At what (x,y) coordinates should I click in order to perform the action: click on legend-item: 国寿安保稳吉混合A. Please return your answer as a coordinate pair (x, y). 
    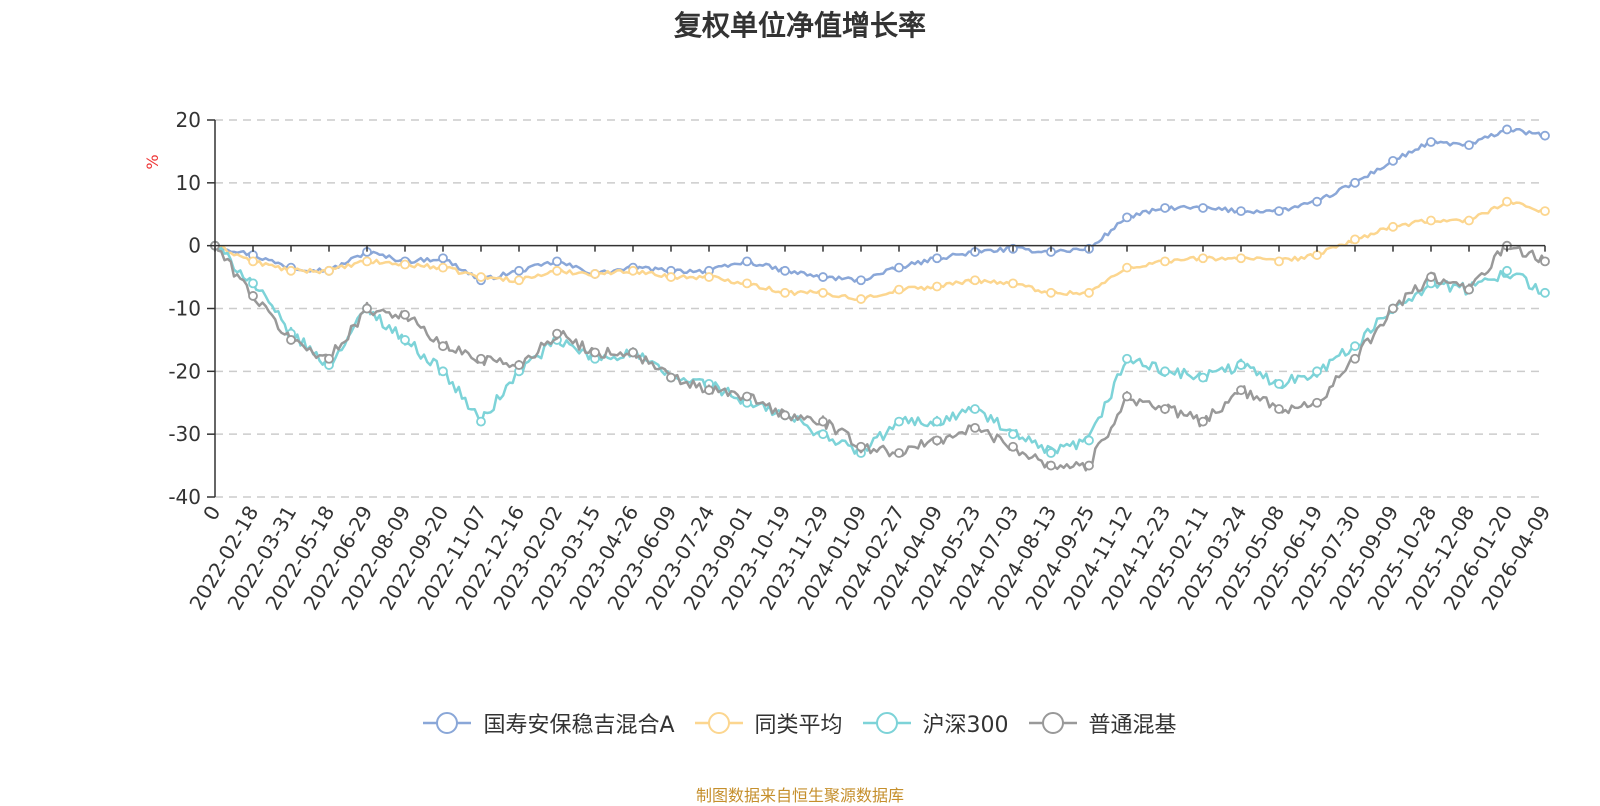
    Looking at the image, I should click on (549, 723).